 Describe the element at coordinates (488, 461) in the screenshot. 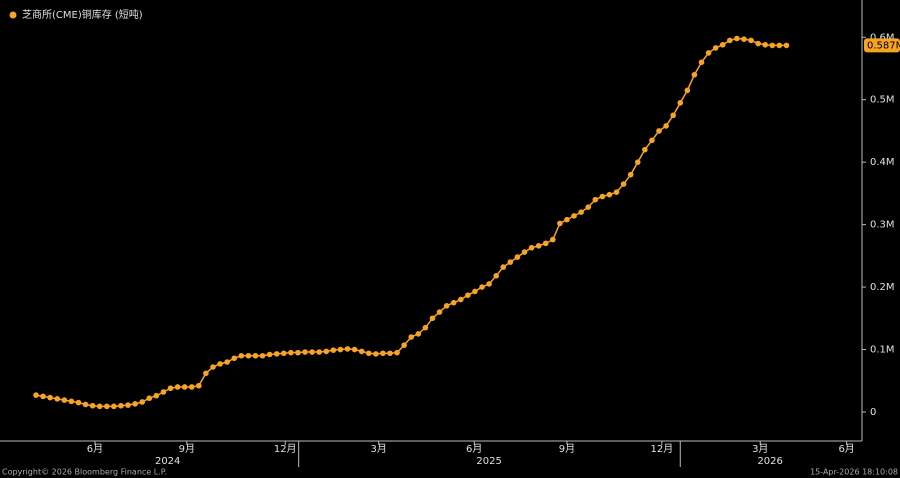

I see `year-label: 2025` at that location.